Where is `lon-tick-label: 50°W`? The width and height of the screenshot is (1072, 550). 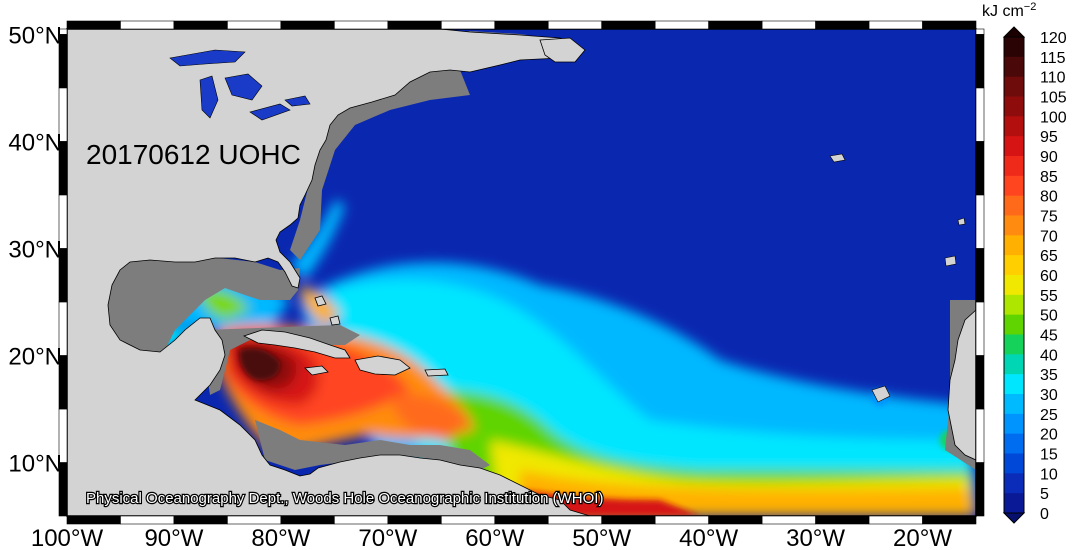 lon-tick-label: 50°W is located at coordinates (601, 537).